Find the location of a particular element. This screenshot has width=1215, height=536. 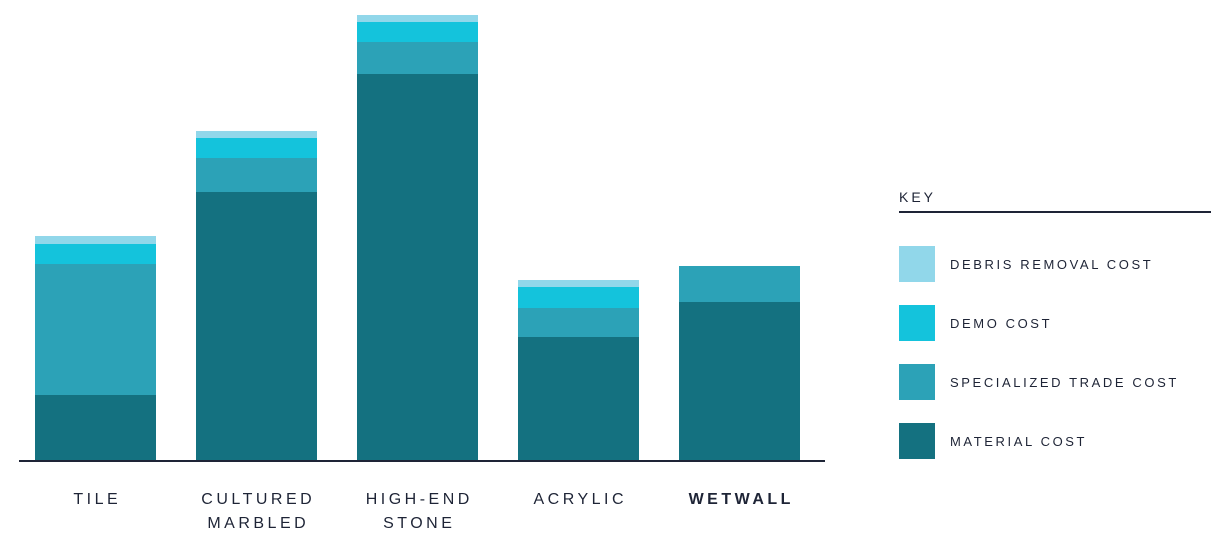

bar-segment-acrylic-material-cost is located at coordinates (578, 398).